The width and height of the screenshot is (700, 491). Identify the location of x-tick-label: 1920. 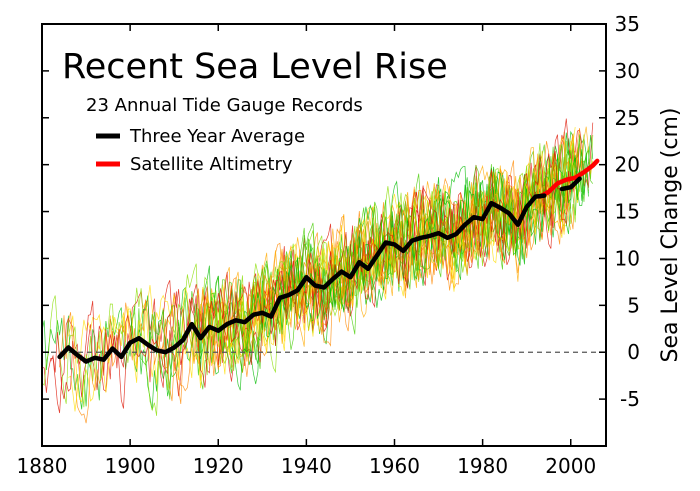
(218, 466).